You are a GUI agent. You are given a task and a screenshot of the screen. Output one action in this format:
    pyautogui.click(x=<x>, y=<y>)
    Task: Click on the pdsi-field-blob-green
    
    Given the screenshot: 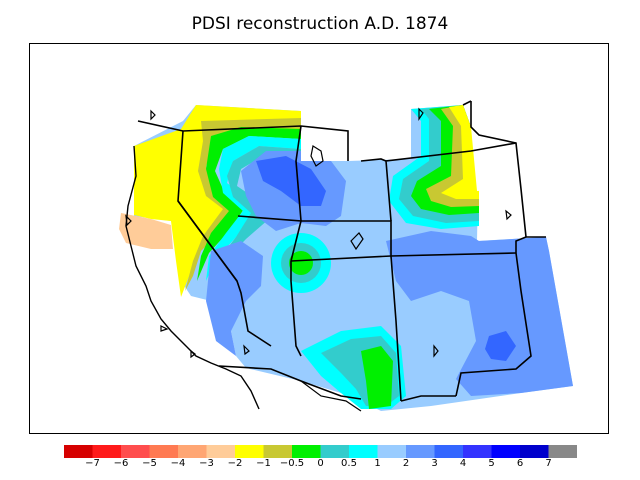 What is the action you would take?
    pyautogui.click(x=301, y=263)
    